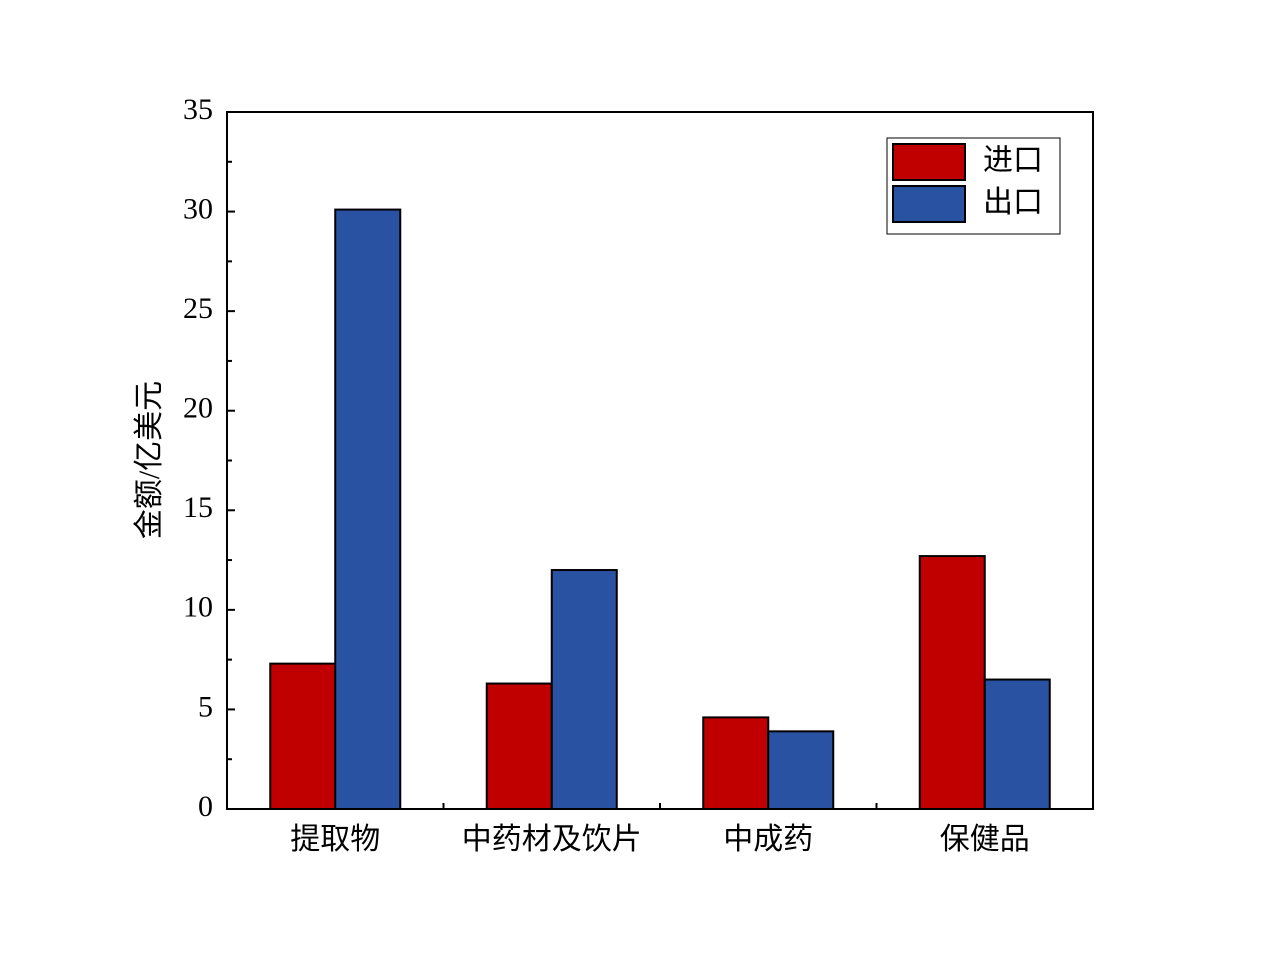  Describe the element at coordinates (198, 109) in the screenshot. I see `y-tick-label: 35` at that location.